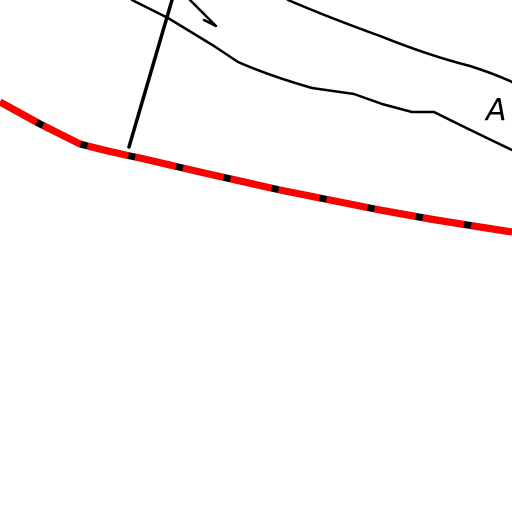 This screenshot has width=512, height=512. I want to click on arrow-tip-line, so click(203, 14).